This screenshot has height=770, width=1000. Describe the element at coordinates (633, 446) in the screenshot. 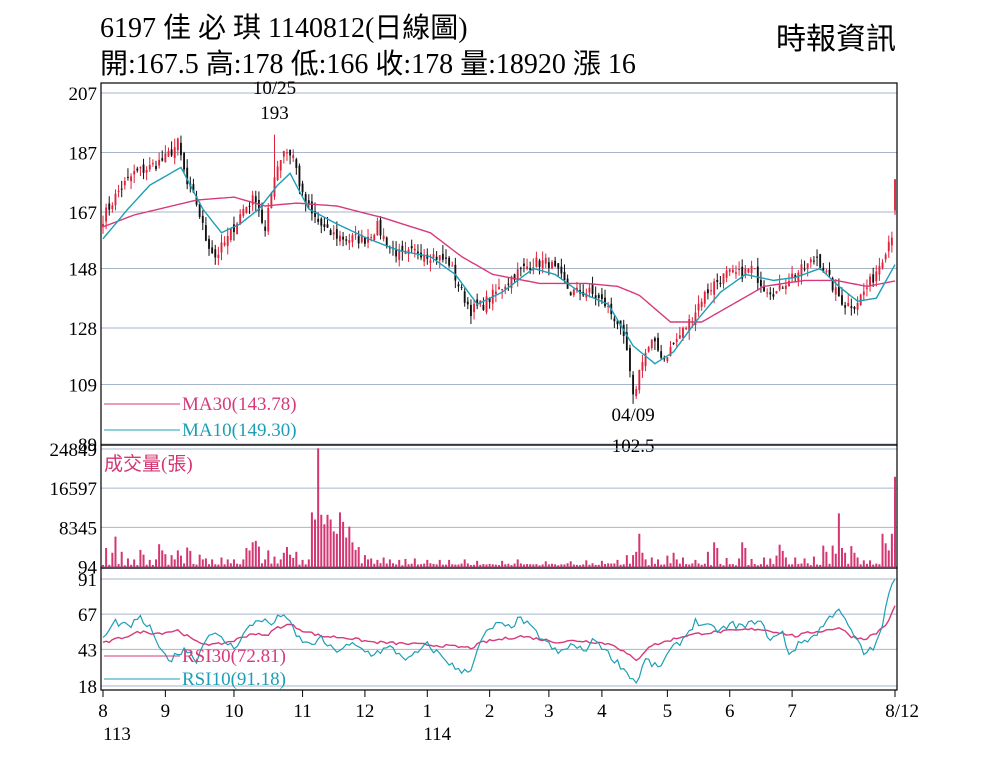

I see `low-annotation-value: 102.5` at that location.